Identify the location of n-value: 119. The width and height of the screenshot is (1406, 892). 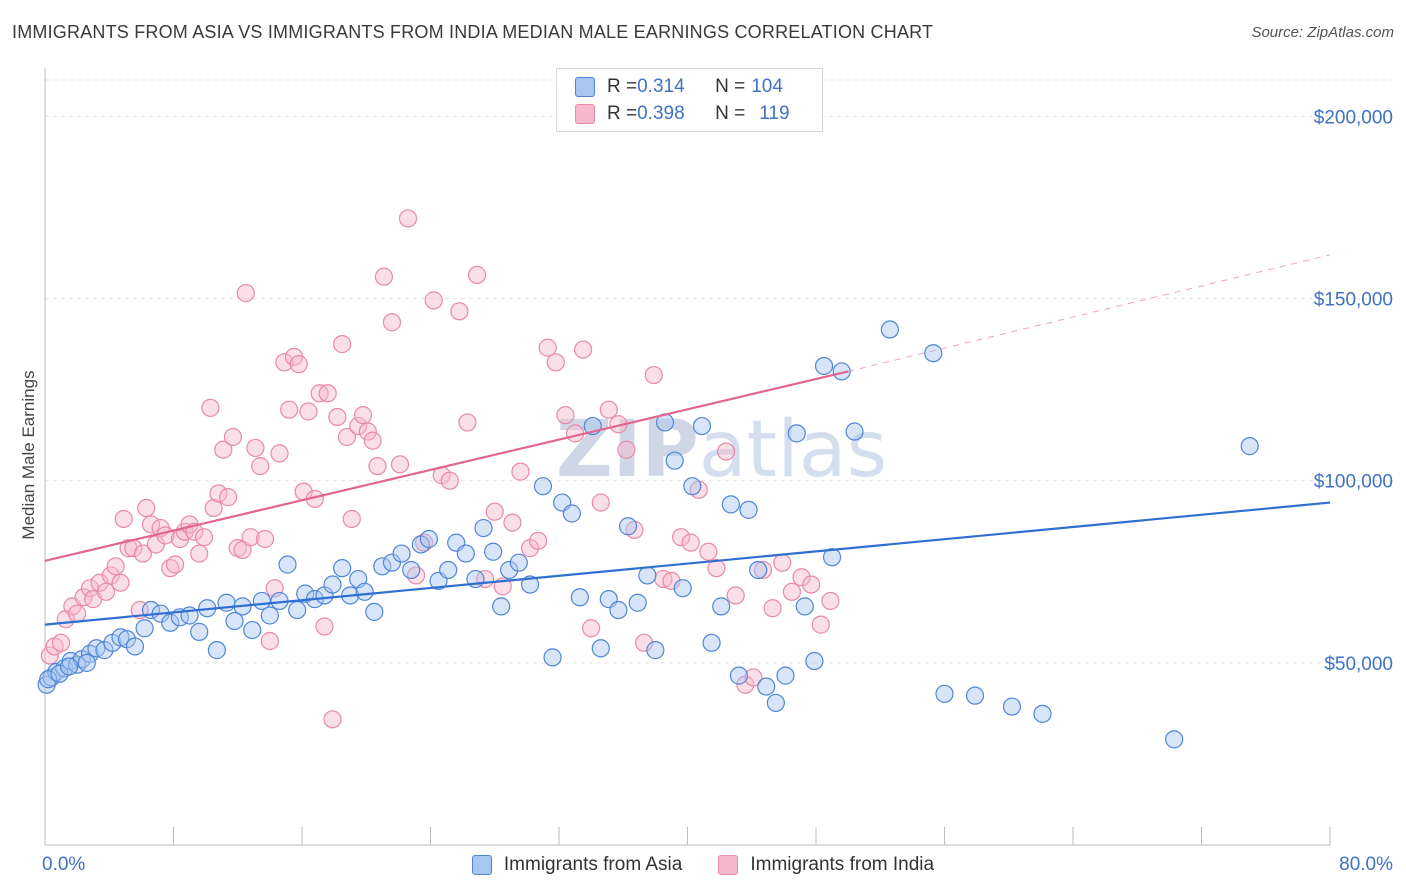
(774, 113).